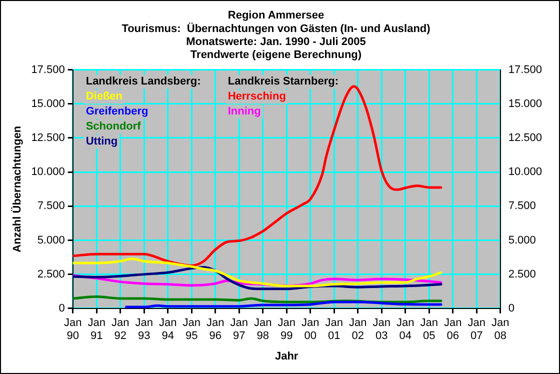 This screenshot has width=560, height=374. I want to click on text: Greifenberg, so click(117, 111).